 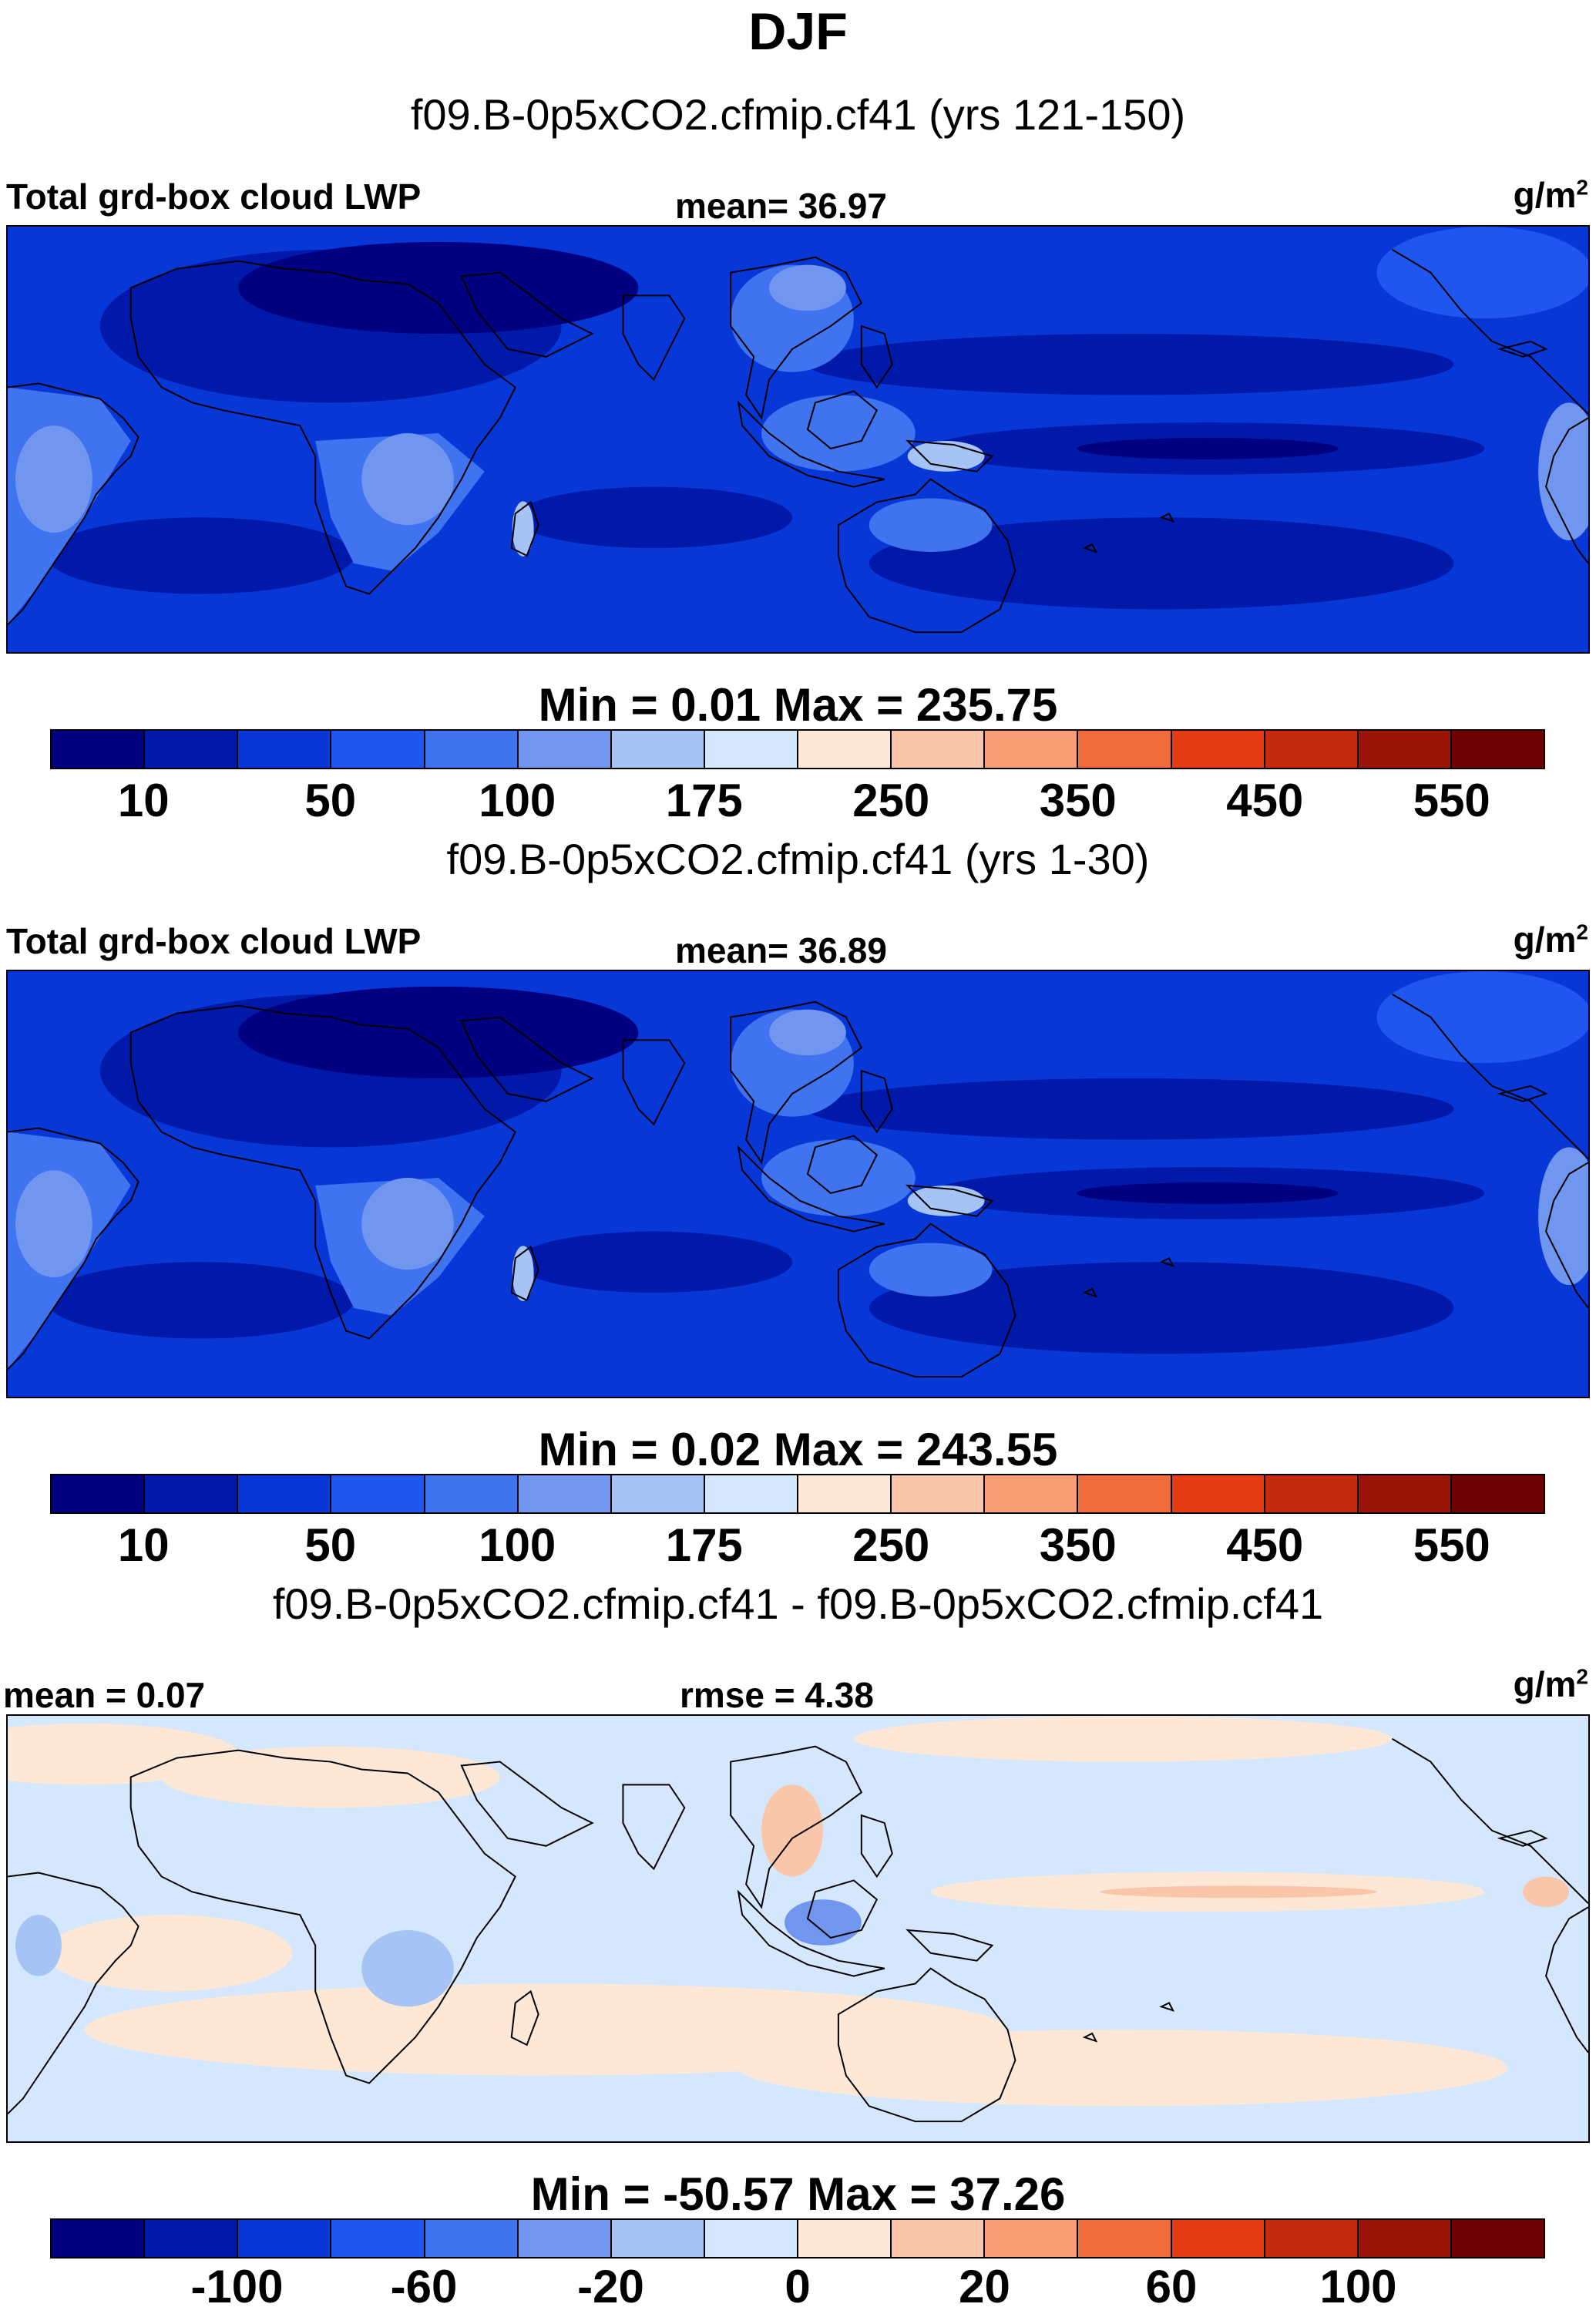 What do you see at coordinates (1123, 1739) in the screenshot?
I see `diff-positive-region` at bounding box center [1123, 1739].